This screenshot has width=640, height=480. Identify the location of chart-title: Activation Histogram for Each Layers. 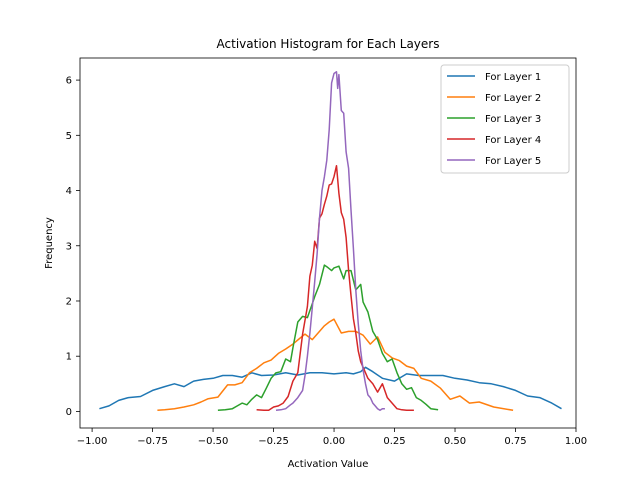
(328, 44).